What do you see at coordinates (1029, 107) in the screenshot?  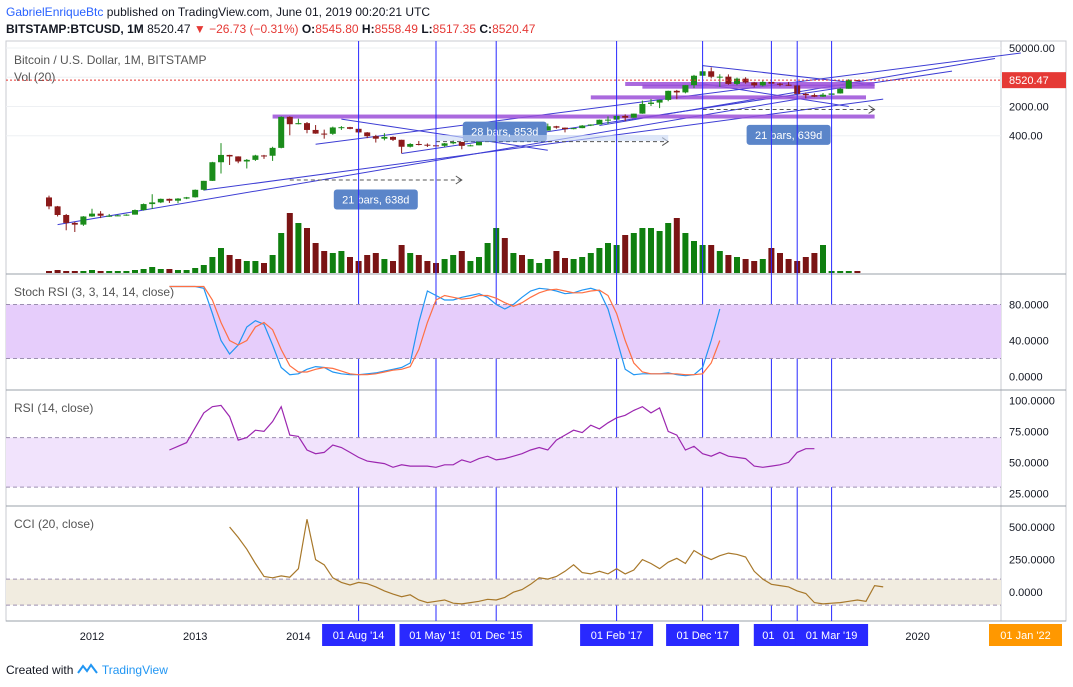 I see `price-tick-label: 2000.00` at bounding box center [1029, 107].